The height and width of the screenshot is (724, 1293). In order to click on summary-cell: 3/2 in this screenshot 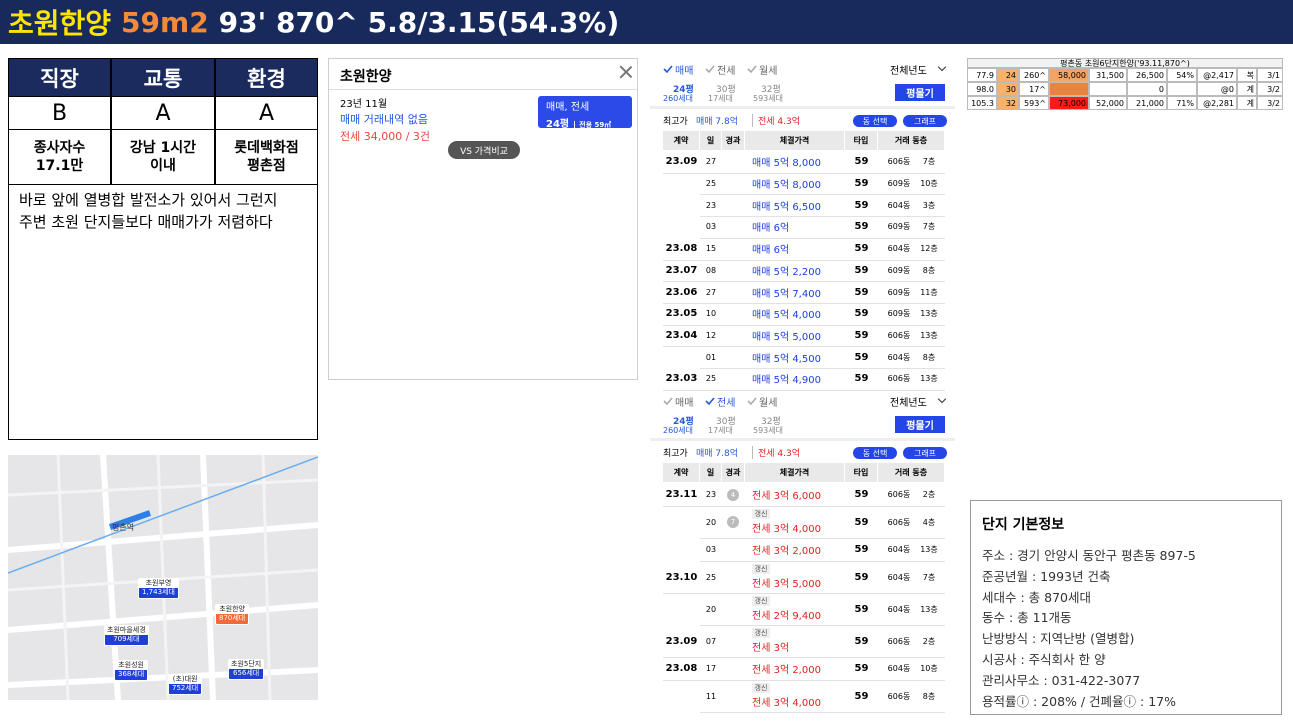, I will do `click(1270, 103)`.